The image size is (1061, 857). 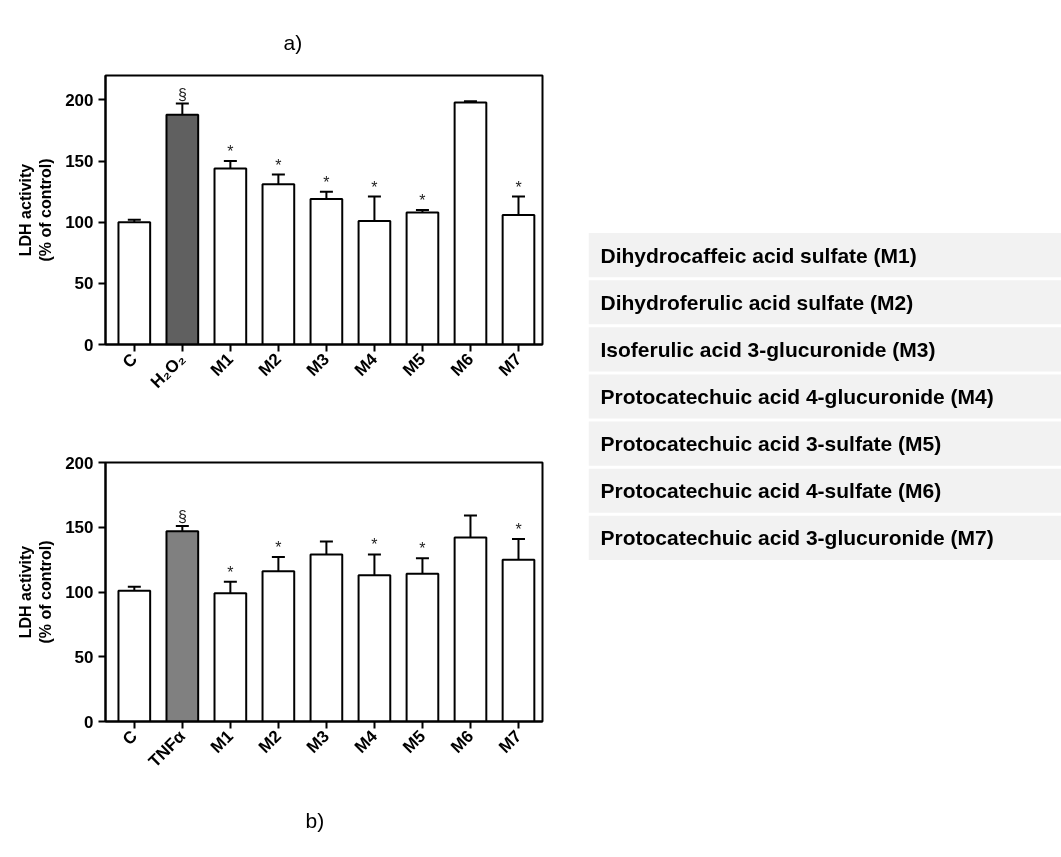 I want to click on text: b), so click(x=315, y=820).